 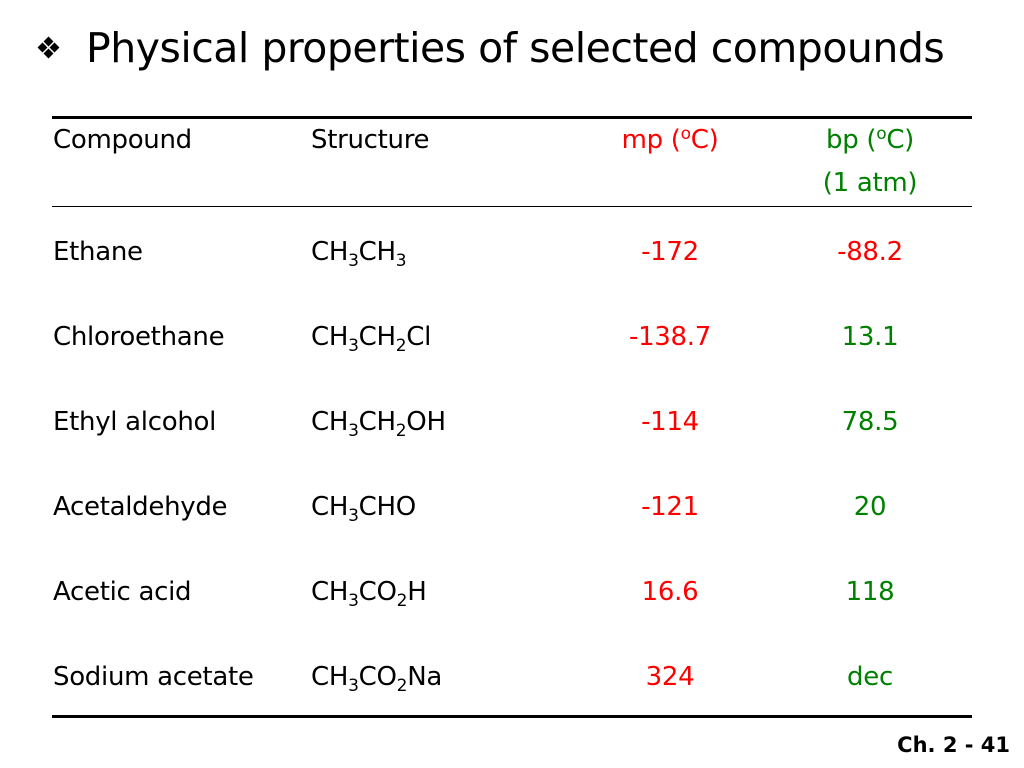 I want to click on table-header-rule, so click(x=512, y=206).